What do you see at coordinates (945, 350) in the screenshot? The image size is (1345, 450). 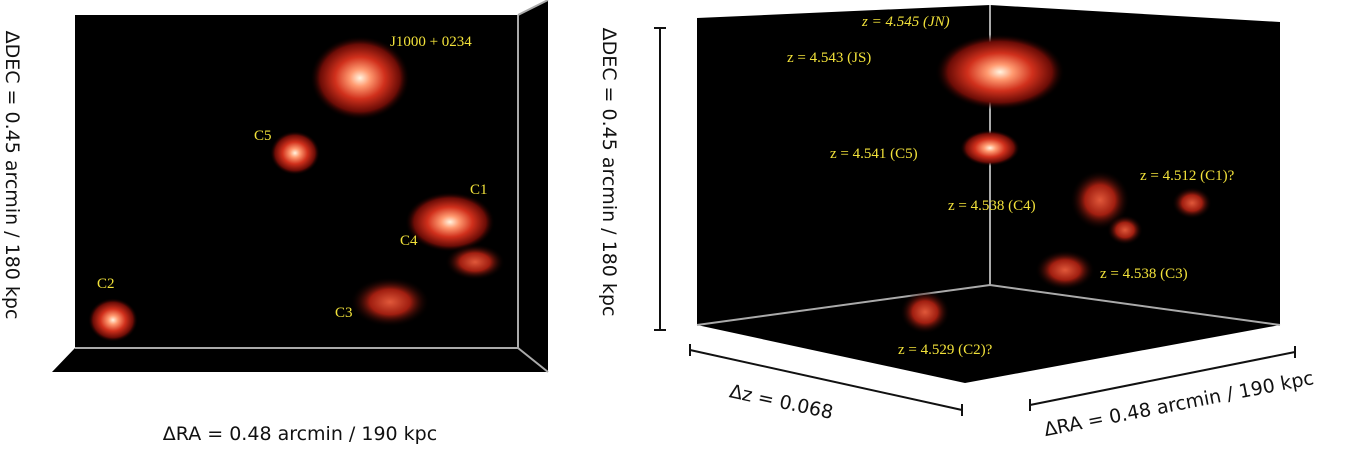 I see `source-label: z = 4.529 (C2)?` at bounding box center [945, 350].